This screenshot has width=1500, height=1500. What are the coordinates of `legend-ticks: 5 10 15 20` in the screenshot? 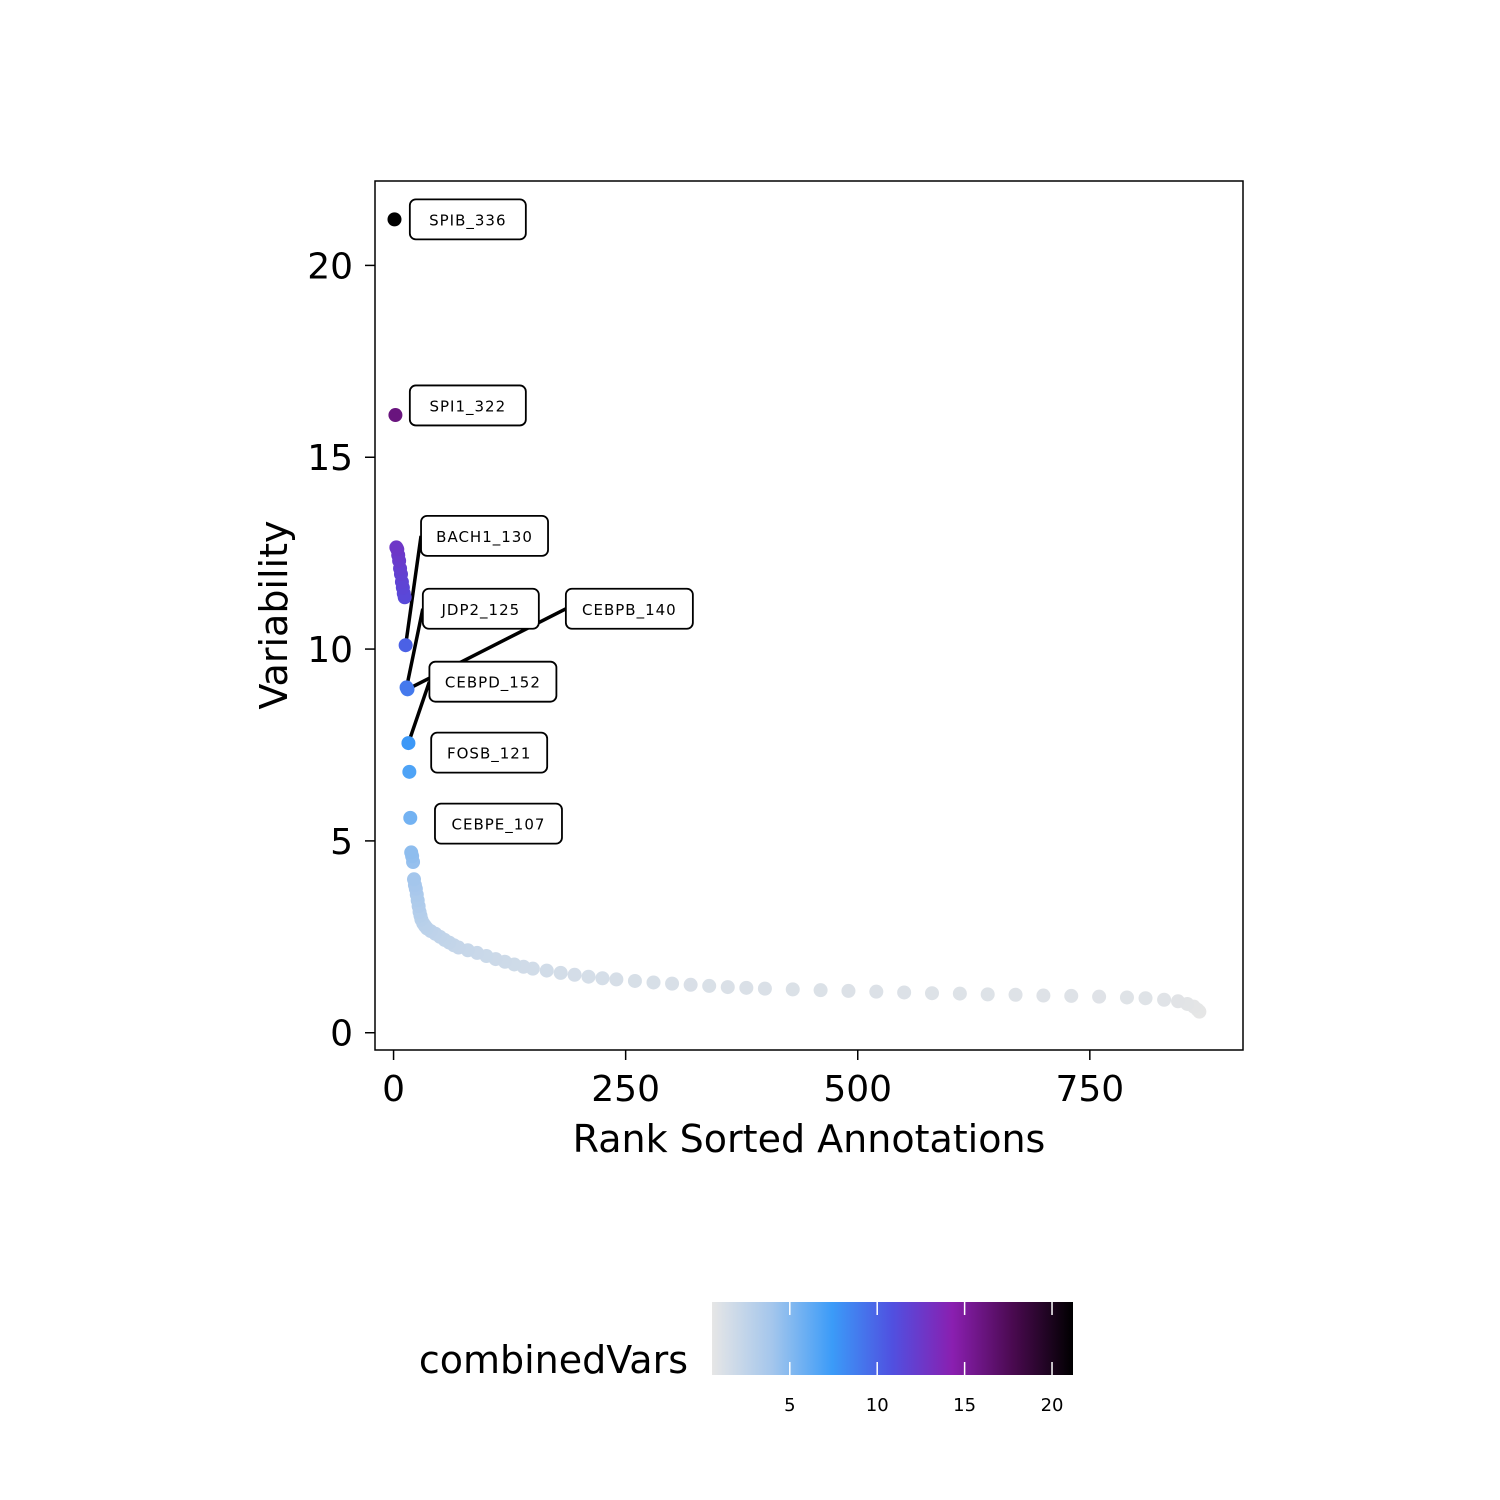 It's located at (923, 1359).